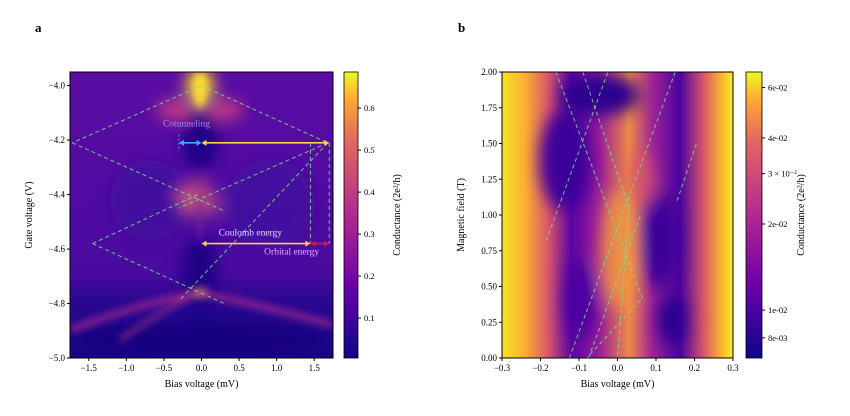 The width and height of the screenshot is (850, 416). What do you see at coordinates (126, 368) in the screenshot?
I see `x-tick-label: −1.0` at bounding box center [126, 368].